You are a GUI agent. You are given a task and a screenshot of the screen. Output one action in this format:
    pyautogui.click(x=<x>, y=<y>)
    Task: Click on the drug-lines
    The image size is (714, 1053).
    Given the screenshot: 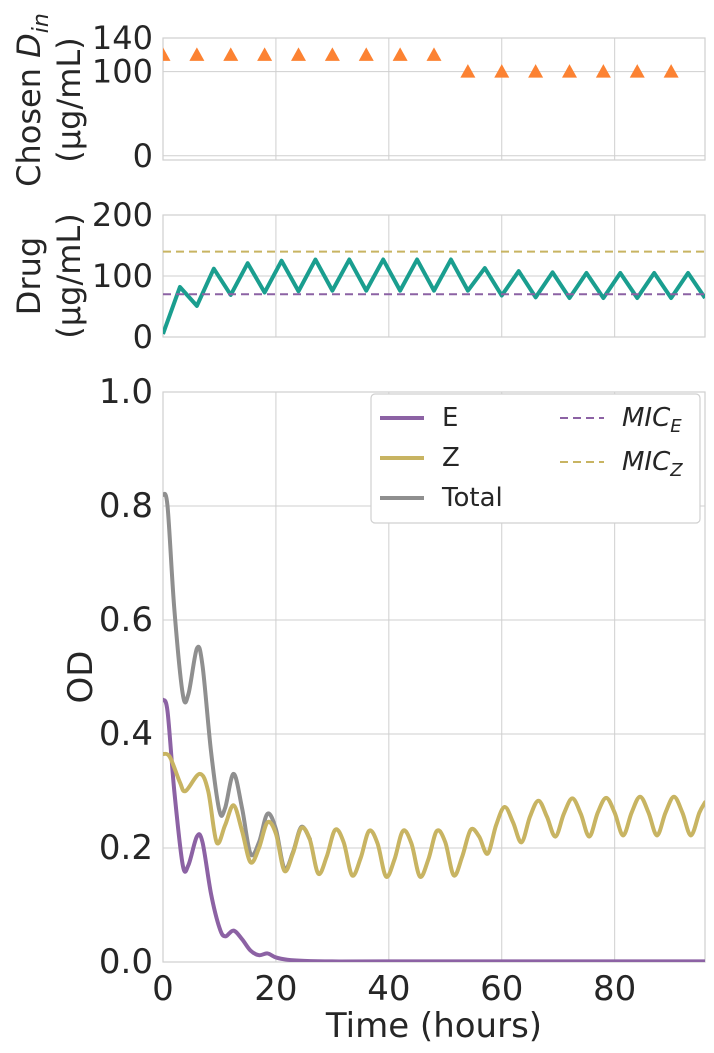 What is the action you would take?
    pyautogui.click(x=434, y=292)
    